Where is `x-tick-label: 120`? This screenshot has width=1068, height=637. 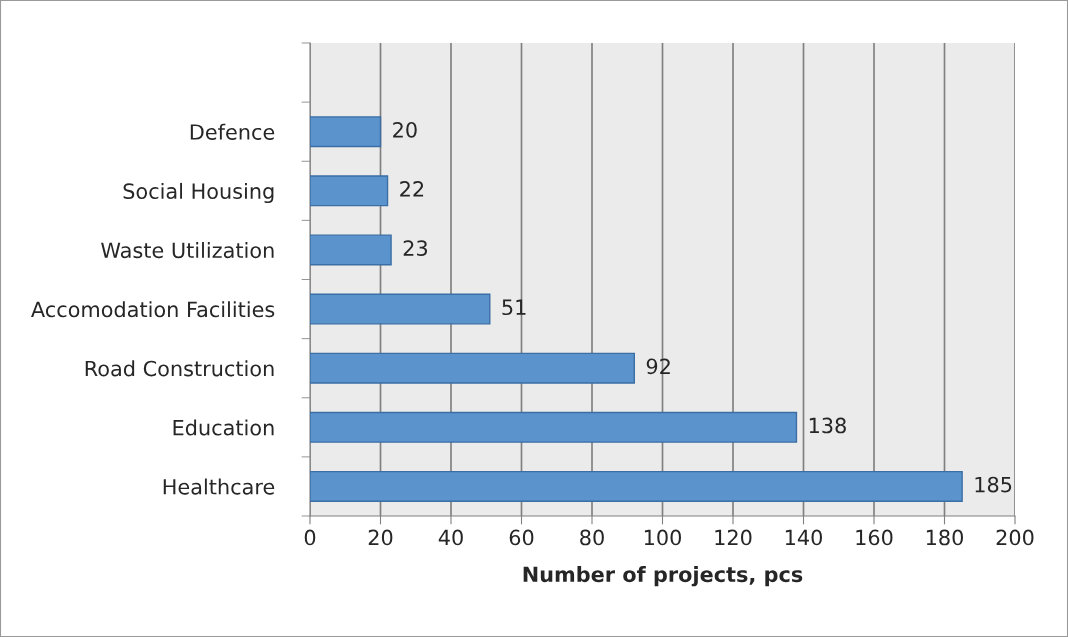
x-tick-label: 120 is located at coordinates (733, 537).